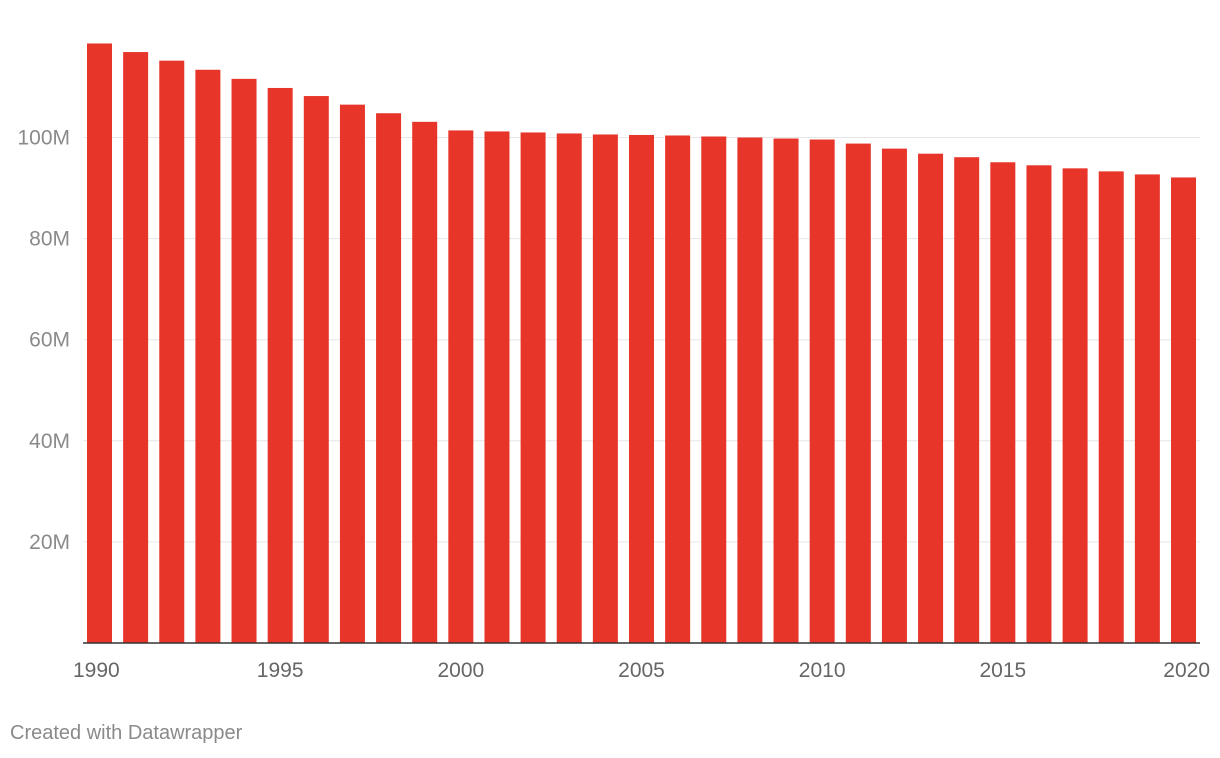 The image size is (1220, 758). I want to click on bar-1995, so click(280, 365).